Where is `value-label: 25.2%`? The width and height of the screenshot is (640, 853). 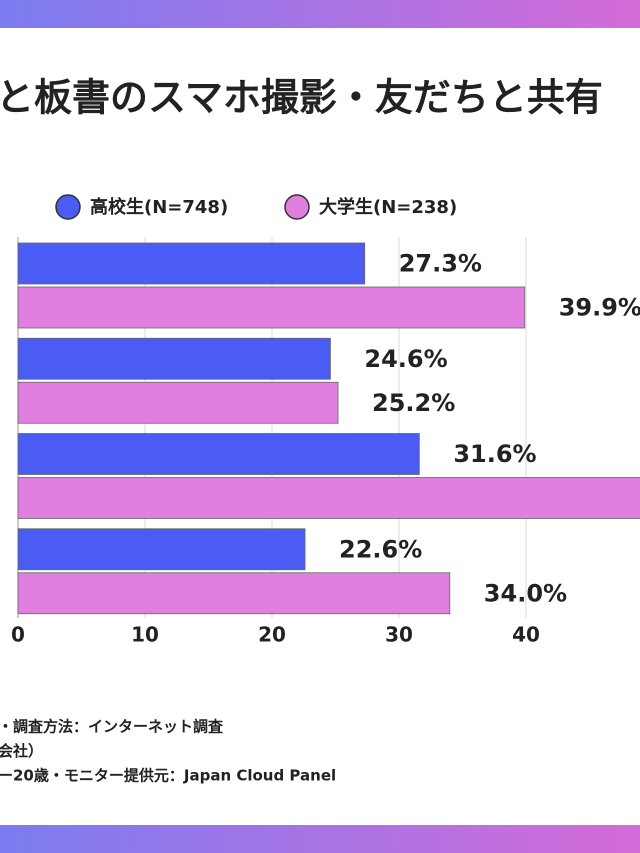
value-label: 25.2% is located at coordinates (413, 403).